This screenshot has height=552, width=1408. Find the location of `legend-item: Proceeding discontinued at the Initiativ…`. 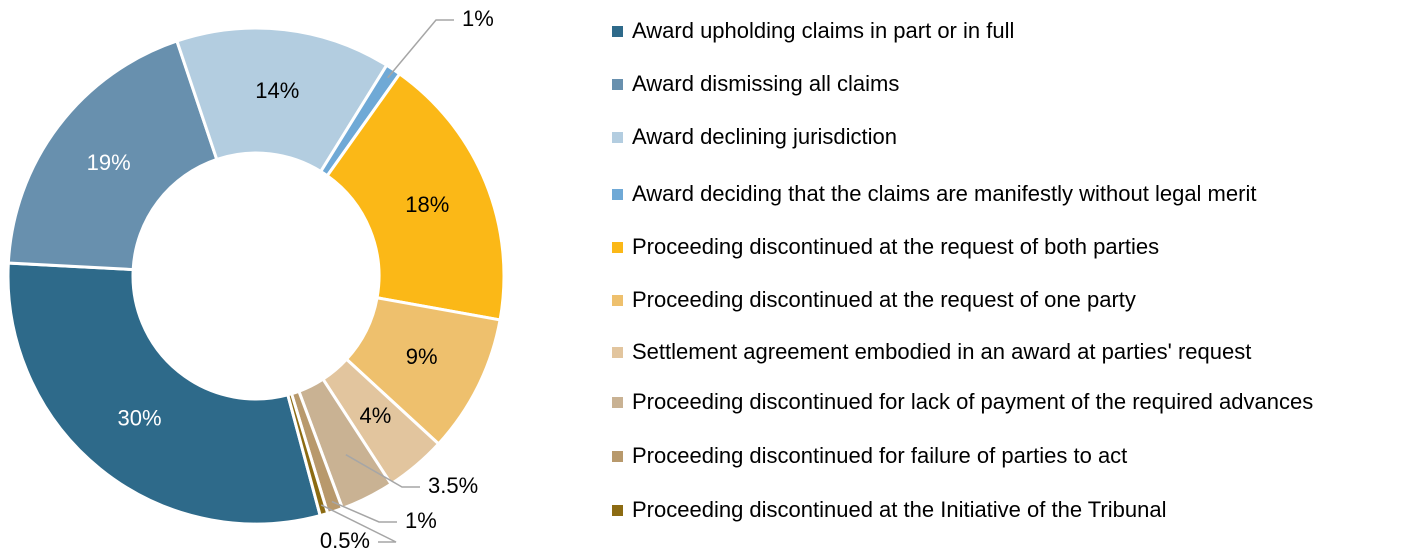

legend-item: Proceeding discontinued at the Initiativ… is located at coordinates (1007, 510).